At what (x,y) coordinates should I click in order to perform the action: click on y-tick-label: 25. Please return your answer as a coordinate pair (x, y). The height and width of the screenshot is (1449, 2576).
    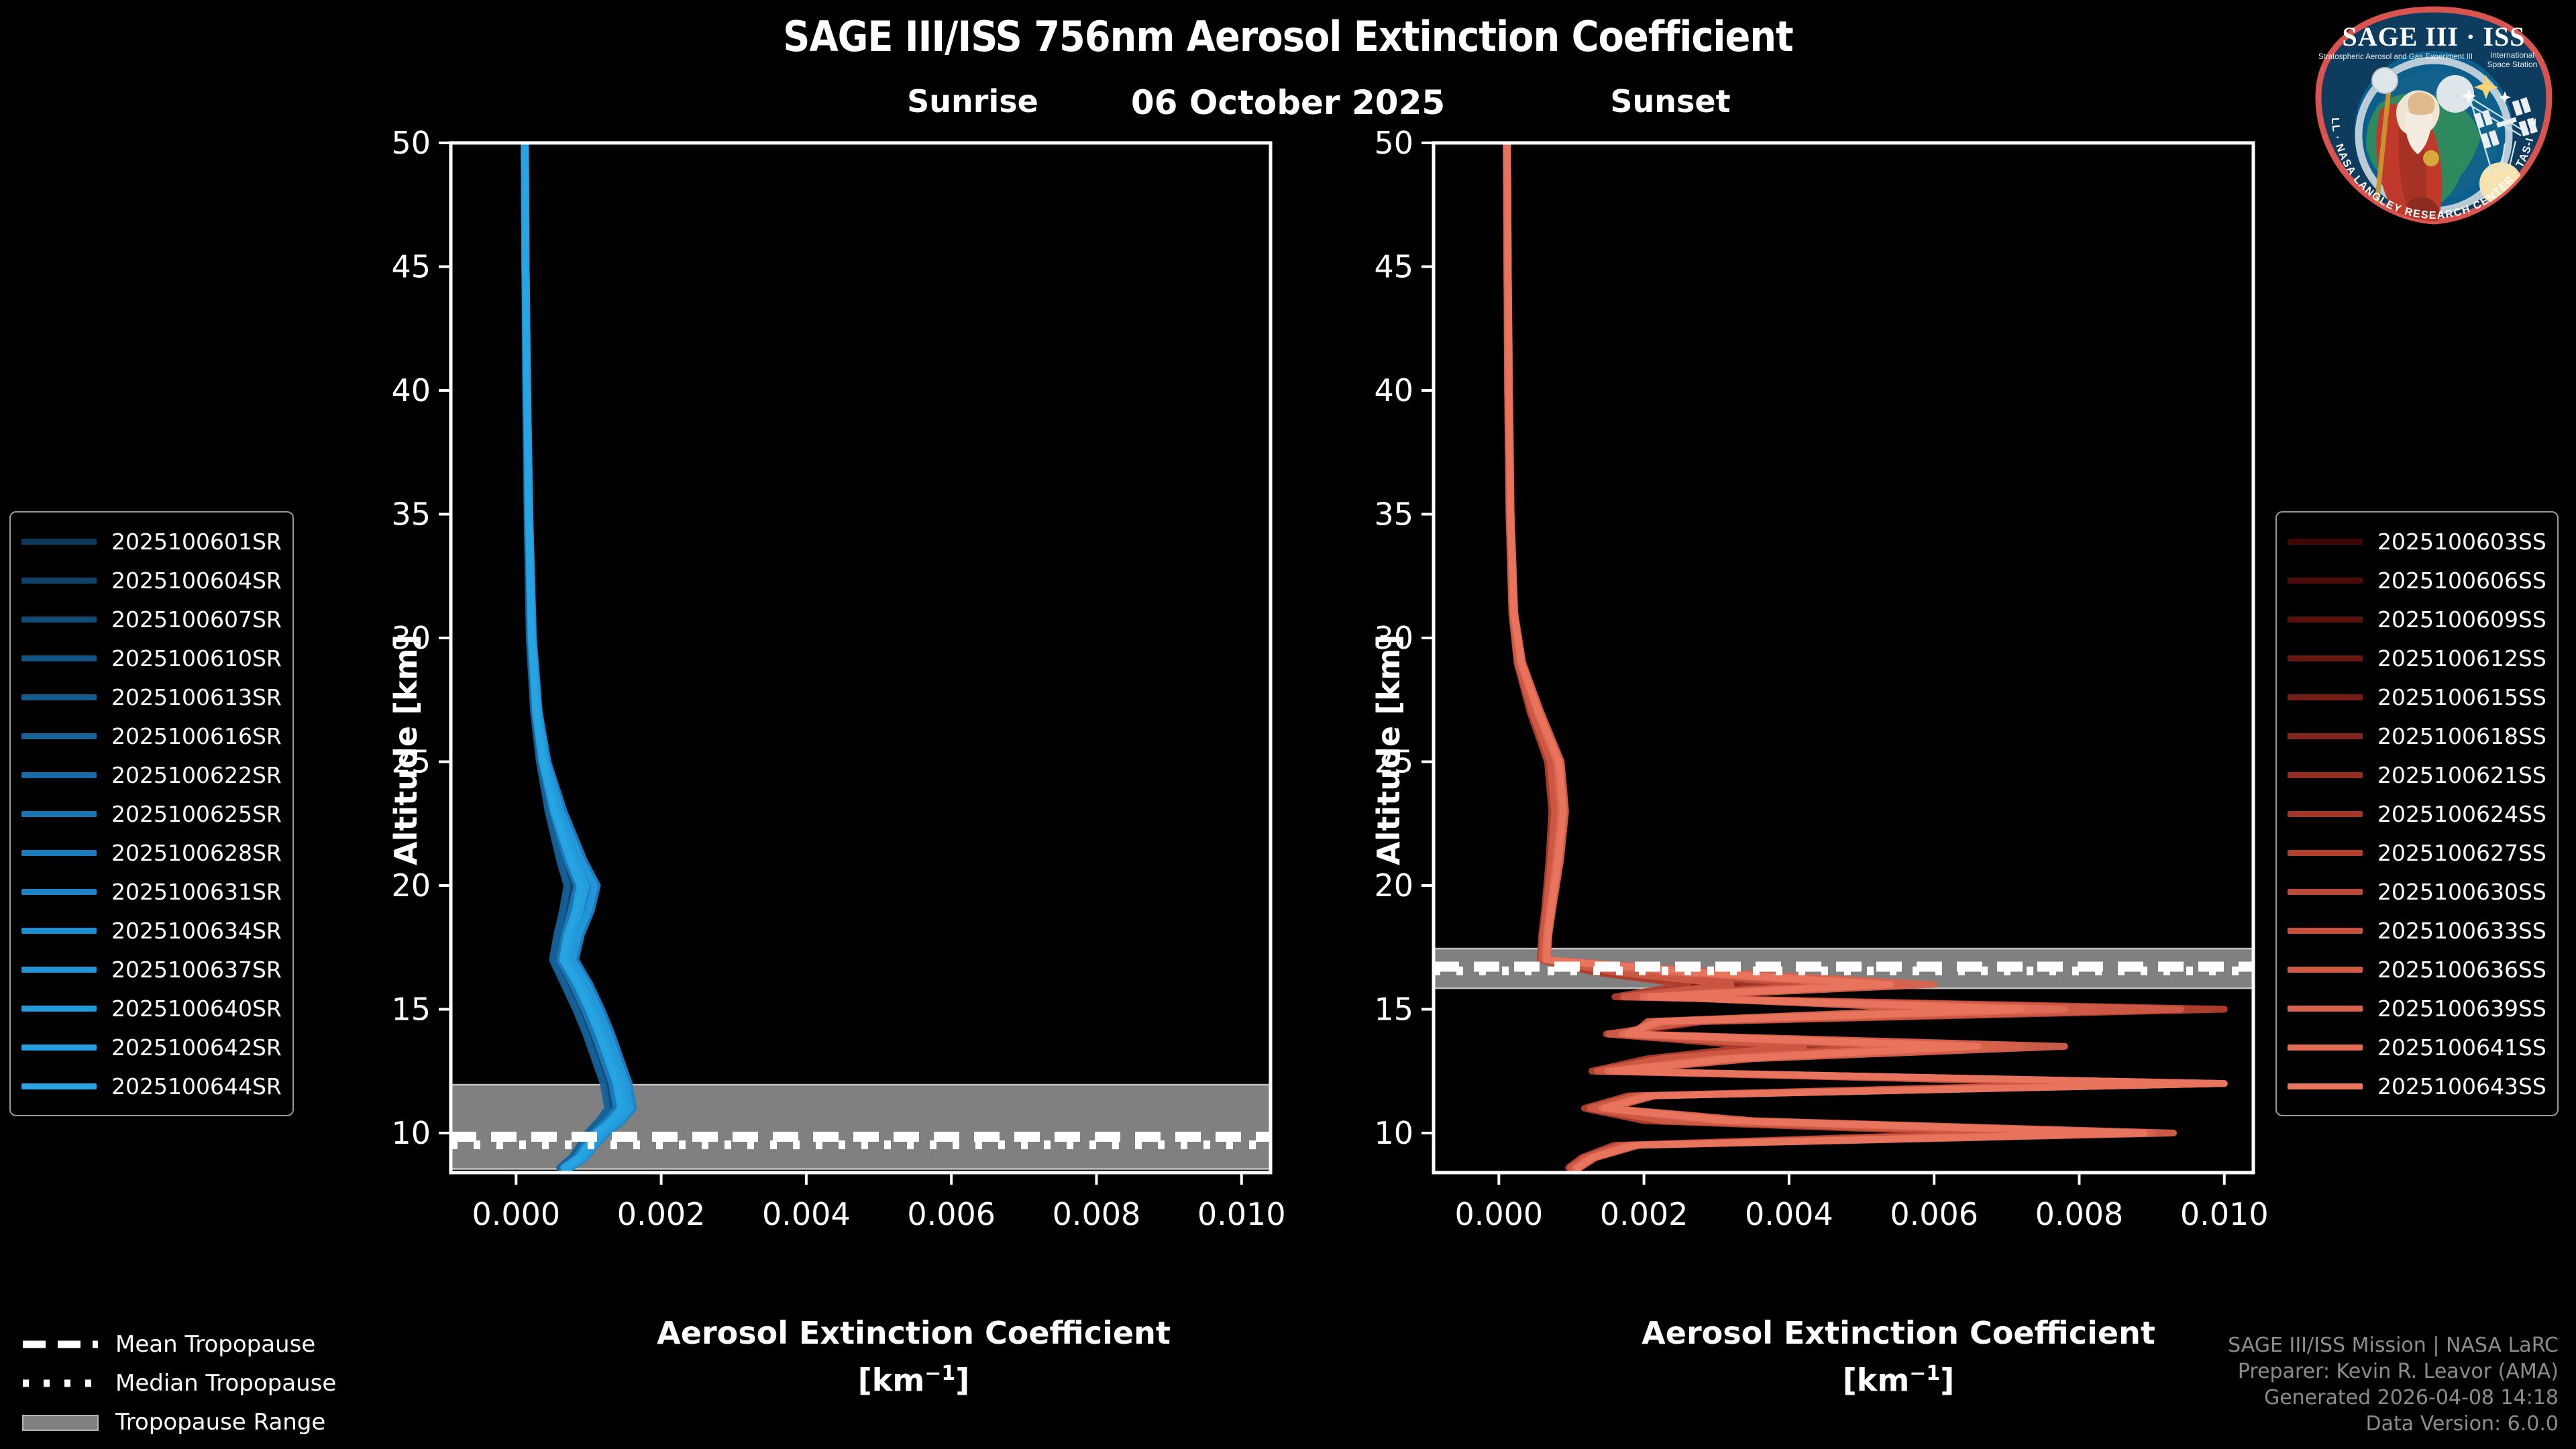
    Looking at the image, I should click on (411, 761).